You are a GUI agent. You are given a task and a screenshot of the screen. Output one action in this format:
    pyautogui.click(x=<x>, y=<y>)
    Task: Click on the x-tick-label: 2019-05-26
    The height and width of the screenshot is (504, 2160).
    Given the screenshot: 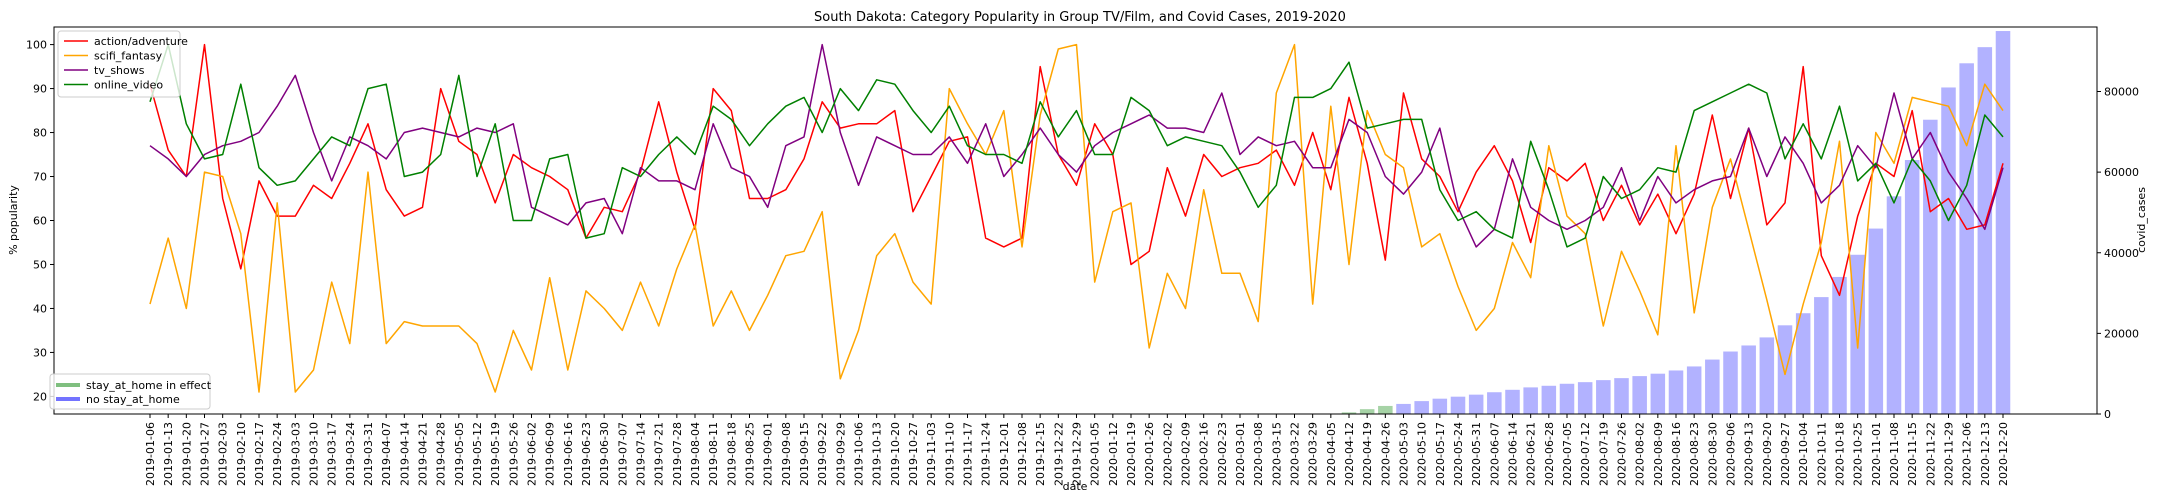 What is the action you would take?
    pyautogui.click(x=513, y=454)
    